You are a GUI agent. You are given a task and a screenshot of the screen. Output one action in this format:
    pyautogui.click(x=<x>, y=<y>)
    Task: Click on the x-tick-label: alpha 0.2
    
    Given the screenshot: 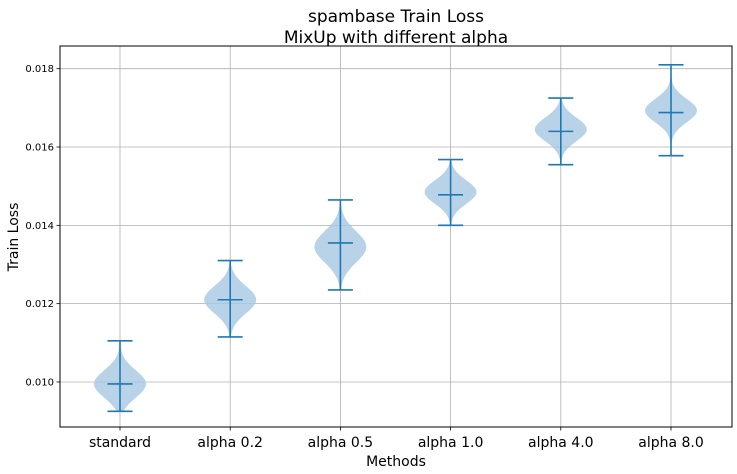 What is the action you would take?
    pyautogui.click(x=230, y=443)
    